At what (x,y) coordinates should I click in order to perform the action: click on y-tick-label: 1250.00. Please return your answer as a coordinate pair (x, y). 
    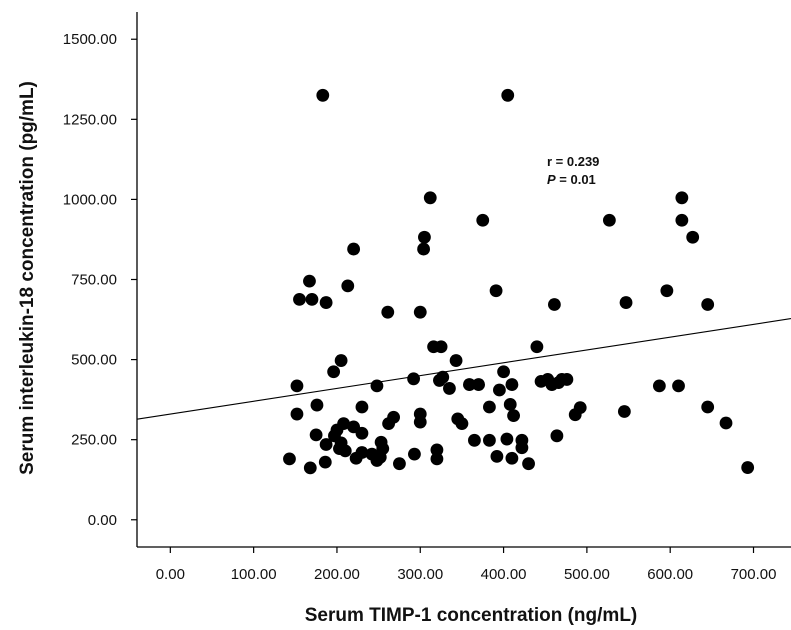
    Looking at the image, I should click on (90, 119).